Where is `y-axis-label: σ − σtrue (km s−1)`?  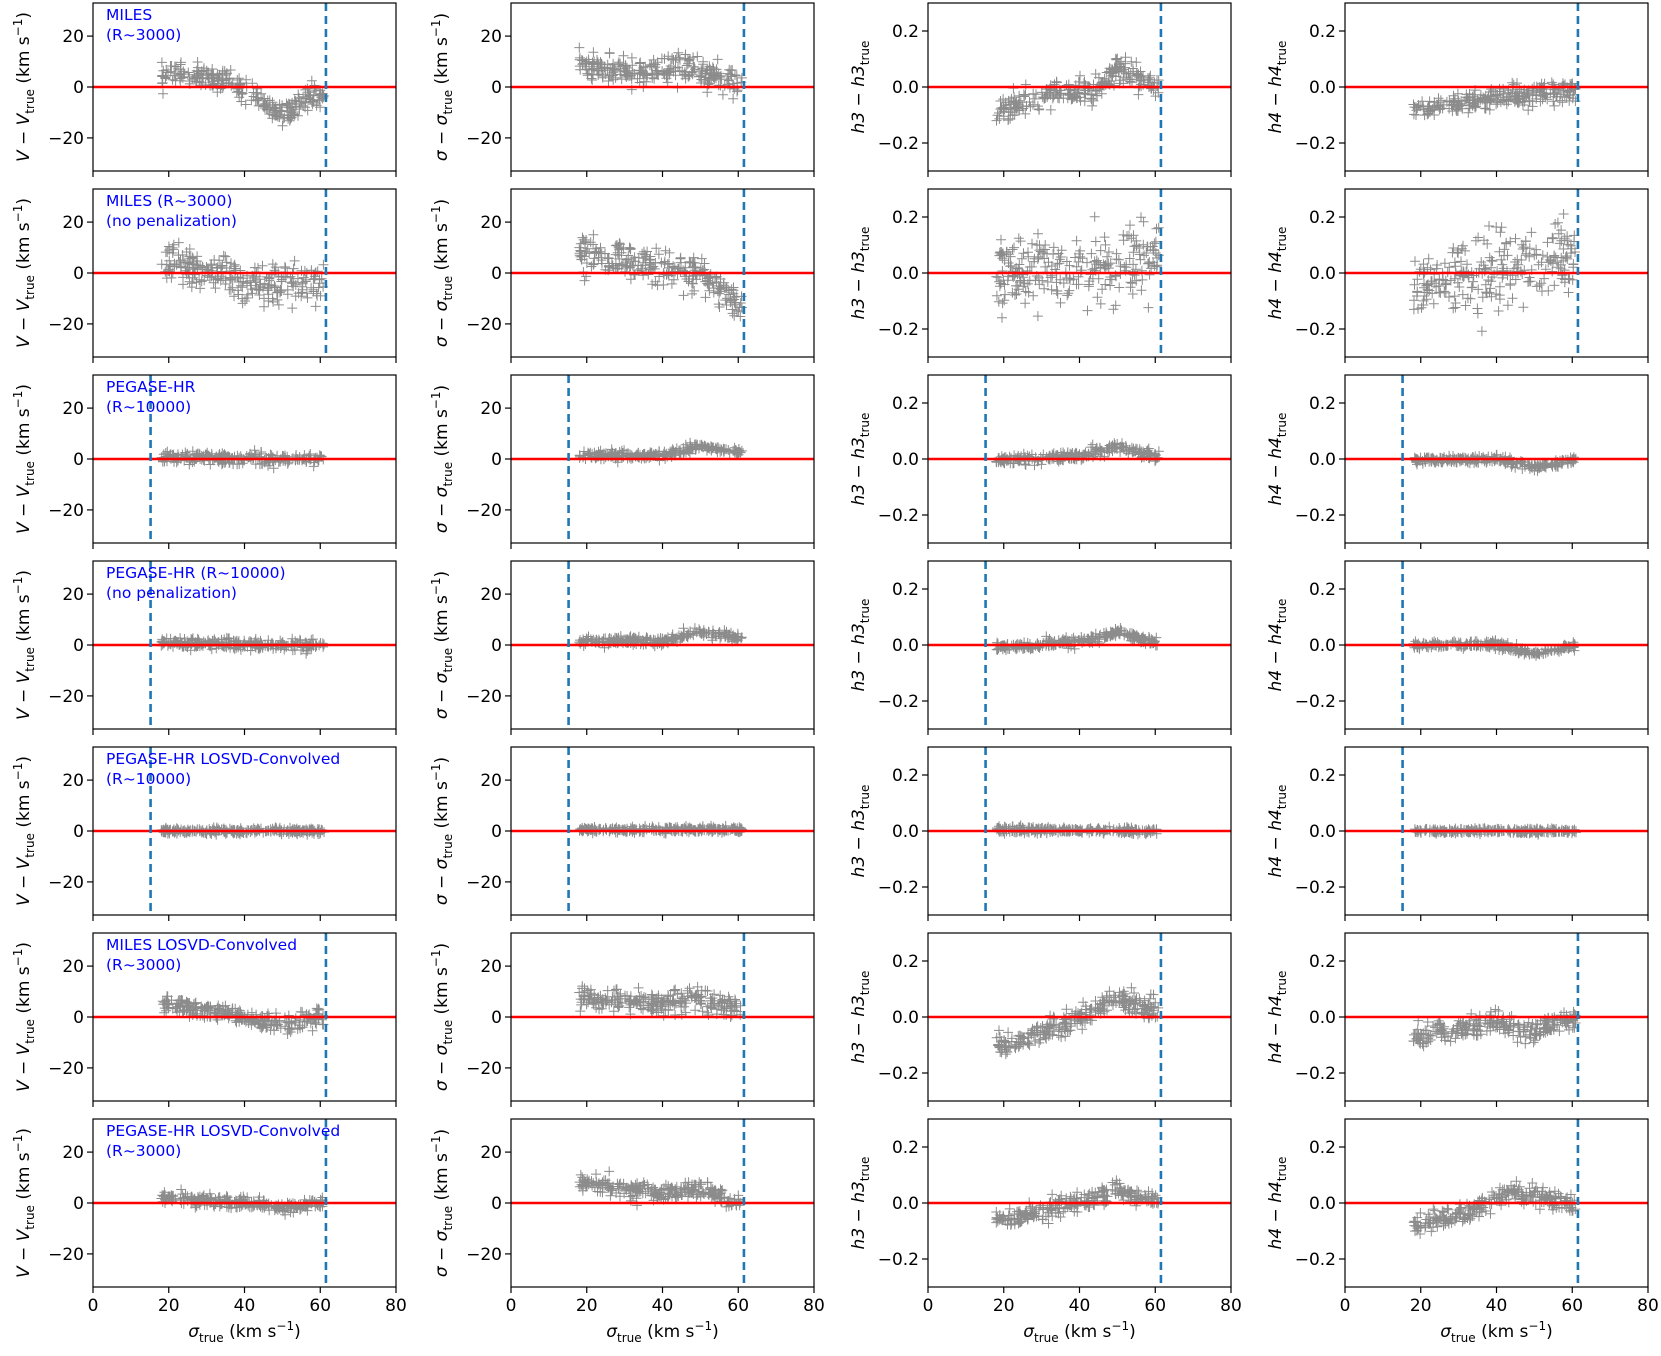
y-axis-label: σ − σtrue (km s−1) is located at coordinates (442, 645).